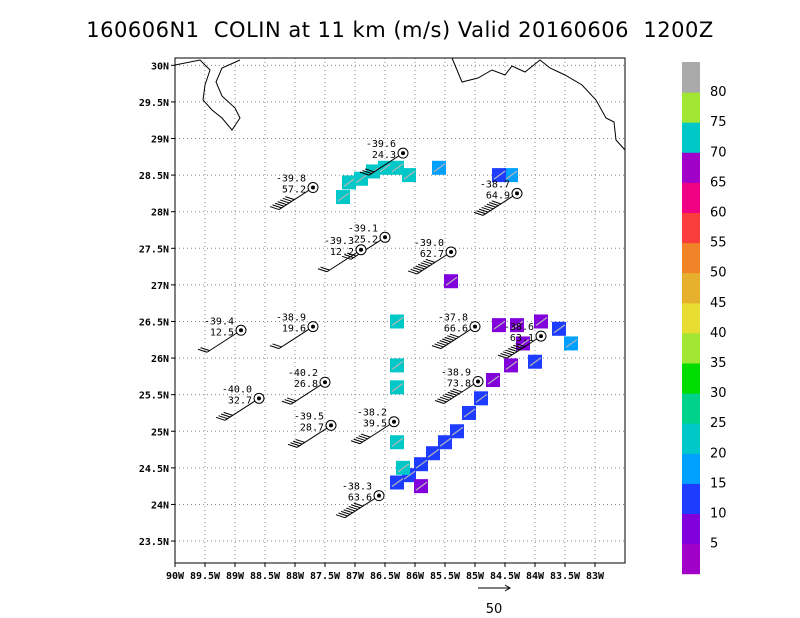 This screenshot has height=618, width=800. Describe the element at coordinates (160, 286) in the screenshot. I see `y-tick-label: 27N` at that location.